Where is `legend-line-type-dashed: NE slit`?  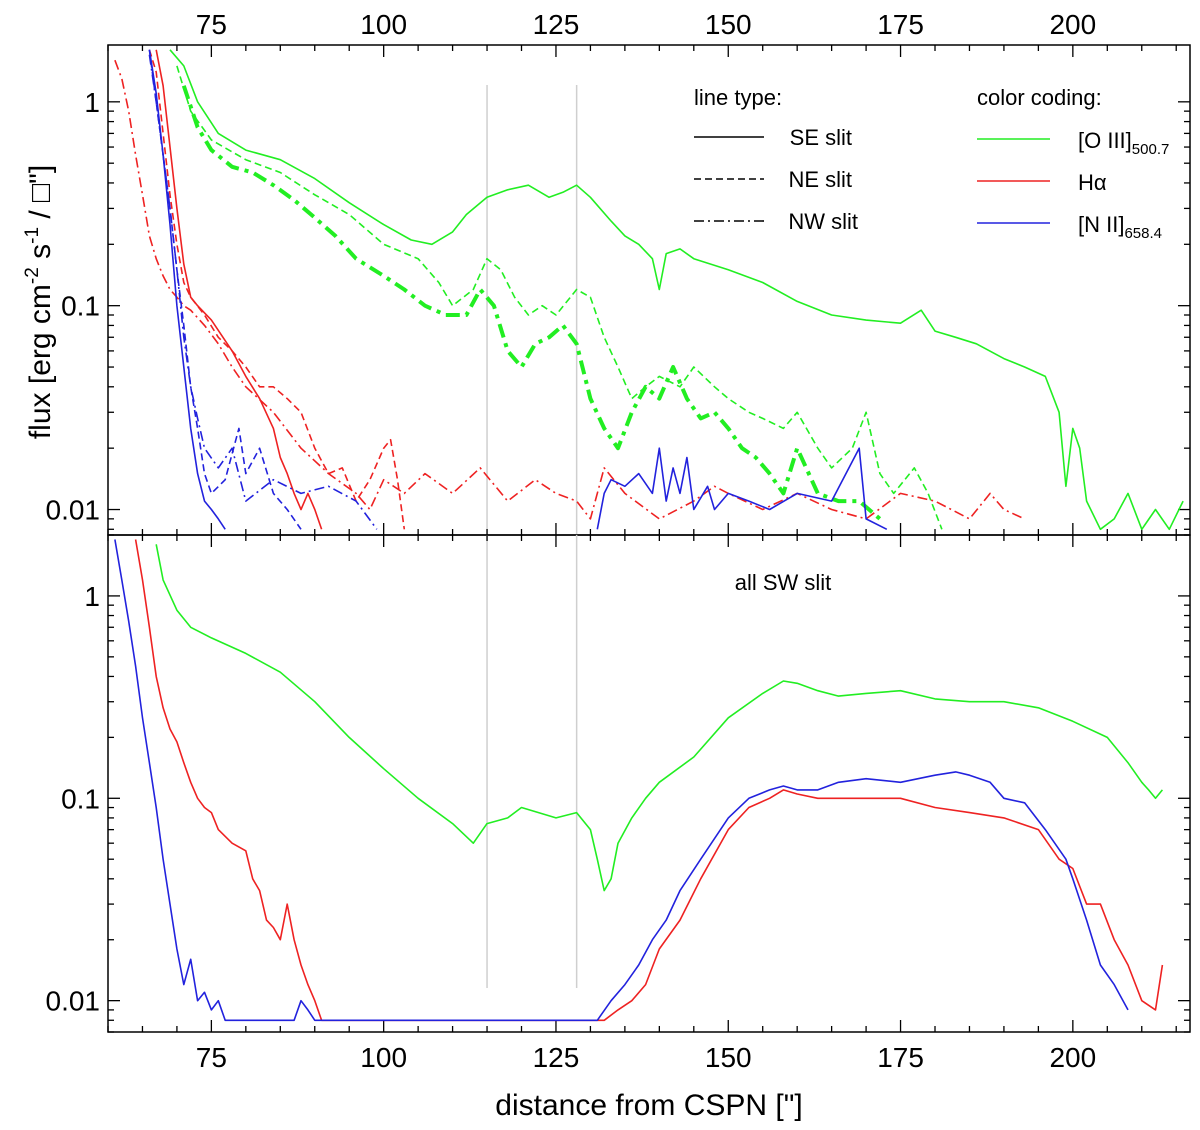 legend-line-type-dashed: NE slit is located at coordinates (773, 179).